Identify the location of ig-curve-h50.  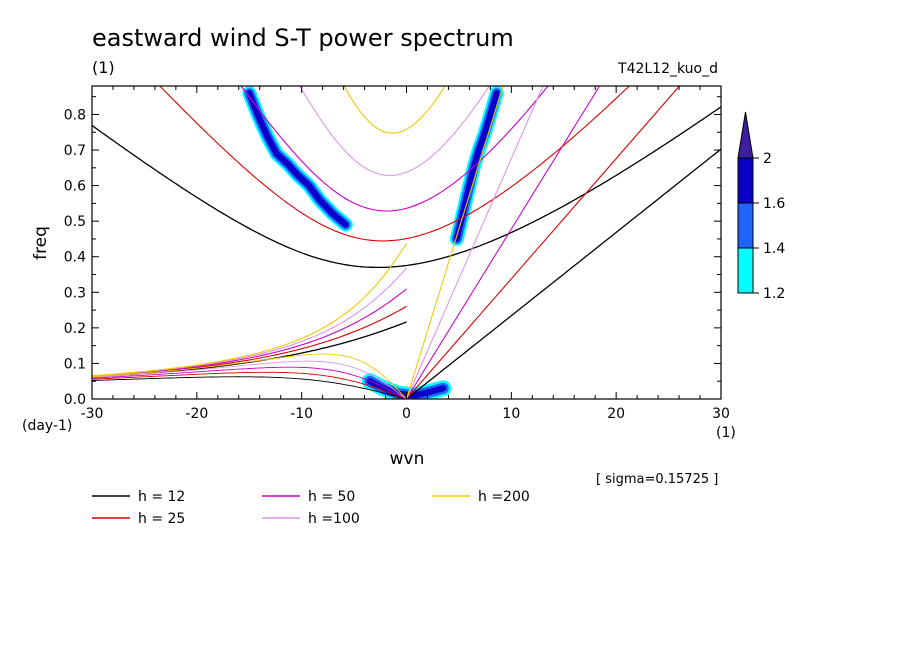
(394, 149).